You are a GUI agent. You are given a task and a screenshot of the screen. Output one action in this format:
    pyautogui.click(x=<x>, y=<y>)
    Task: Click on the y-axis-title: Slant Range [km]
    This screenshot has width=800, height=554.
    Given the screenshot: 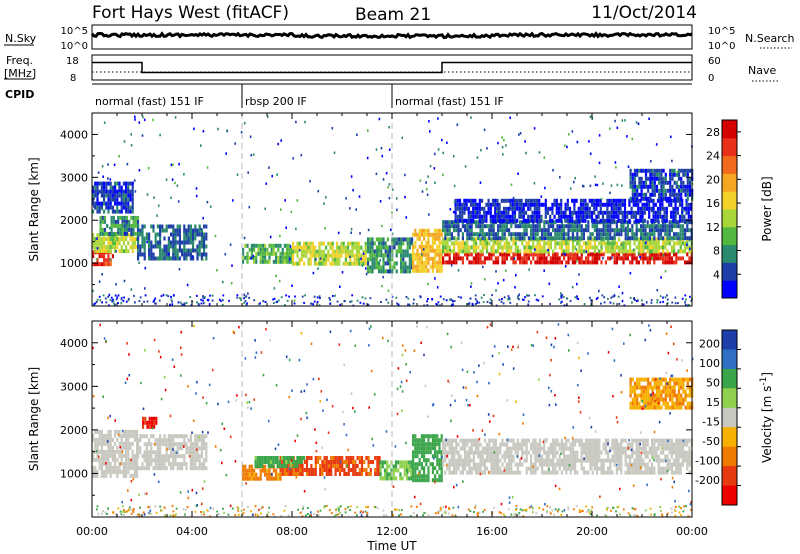 What is the action you would take?
    pyautogui.click(x=34, y=209)
    